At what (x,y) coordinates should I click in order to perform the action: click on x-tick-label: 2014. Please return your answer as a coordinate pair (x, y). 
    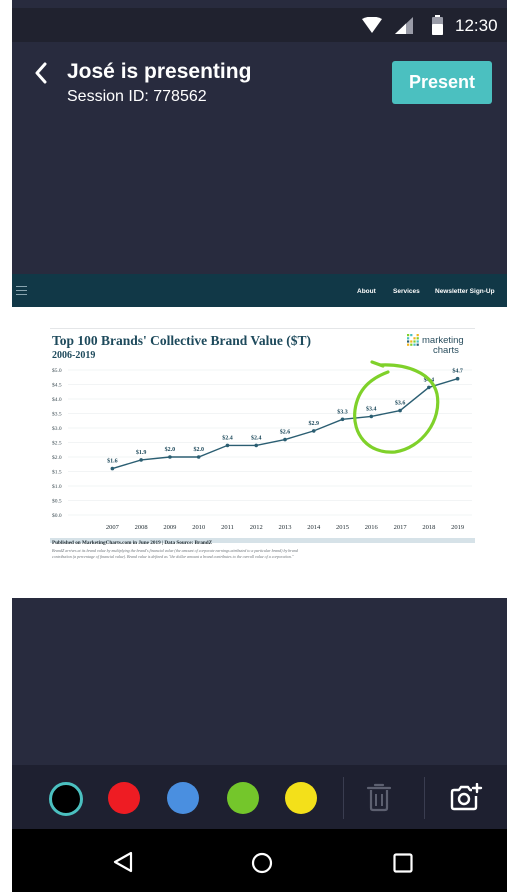
    Looking at the image, I should click on (314, 527).